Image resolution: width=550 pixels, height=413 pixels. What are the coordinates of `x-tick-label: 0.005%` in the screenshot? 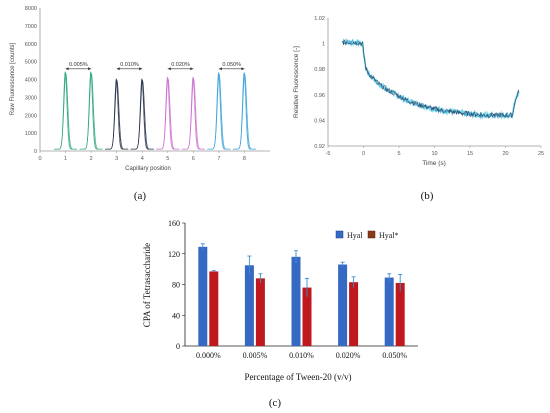 It's located at (255, 355).